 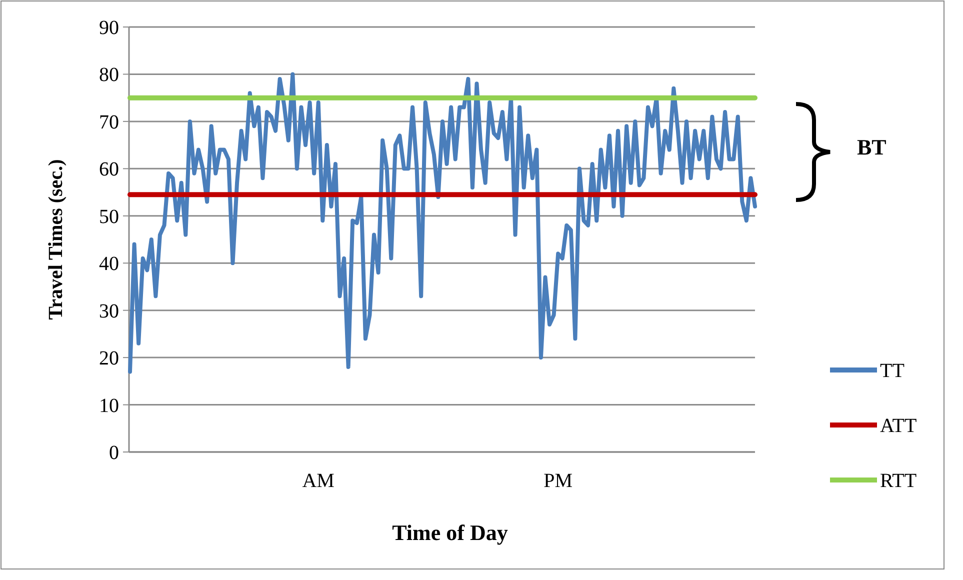 I want to click on y-tick-label: 30, so click(x=109, y=311).